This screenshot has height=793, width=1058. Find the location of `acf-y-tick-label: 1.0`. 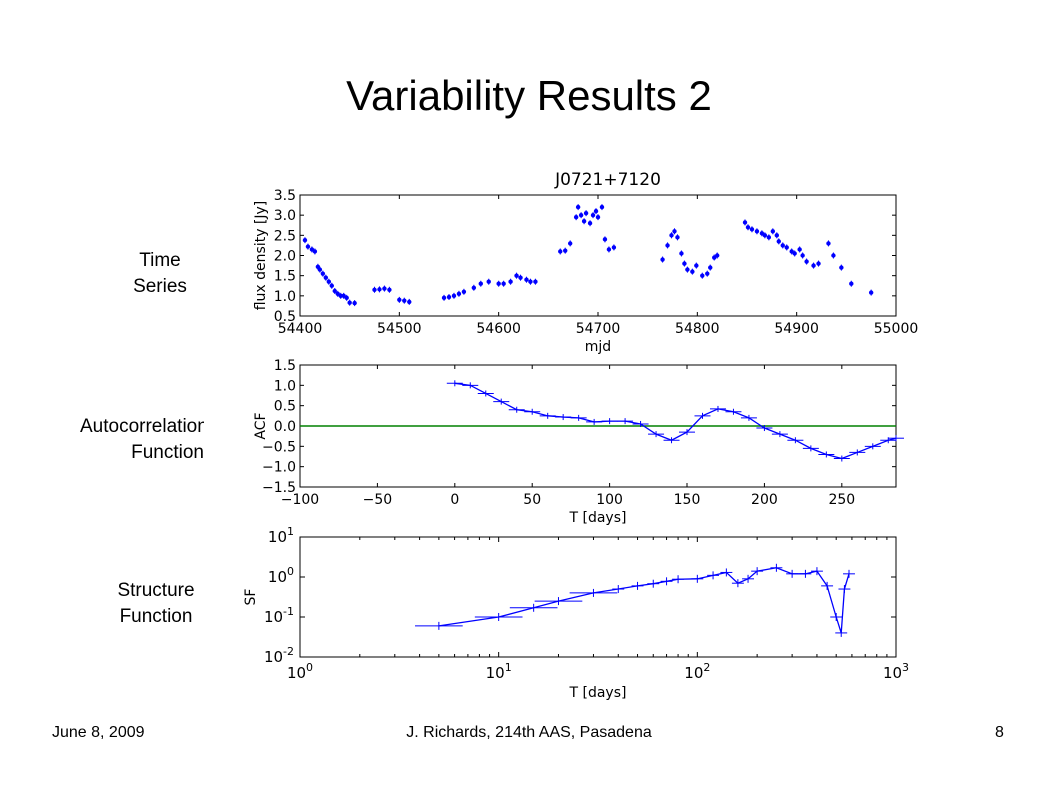

acf-y-tick-label: 1.0 is located at coordinates (285, 386).